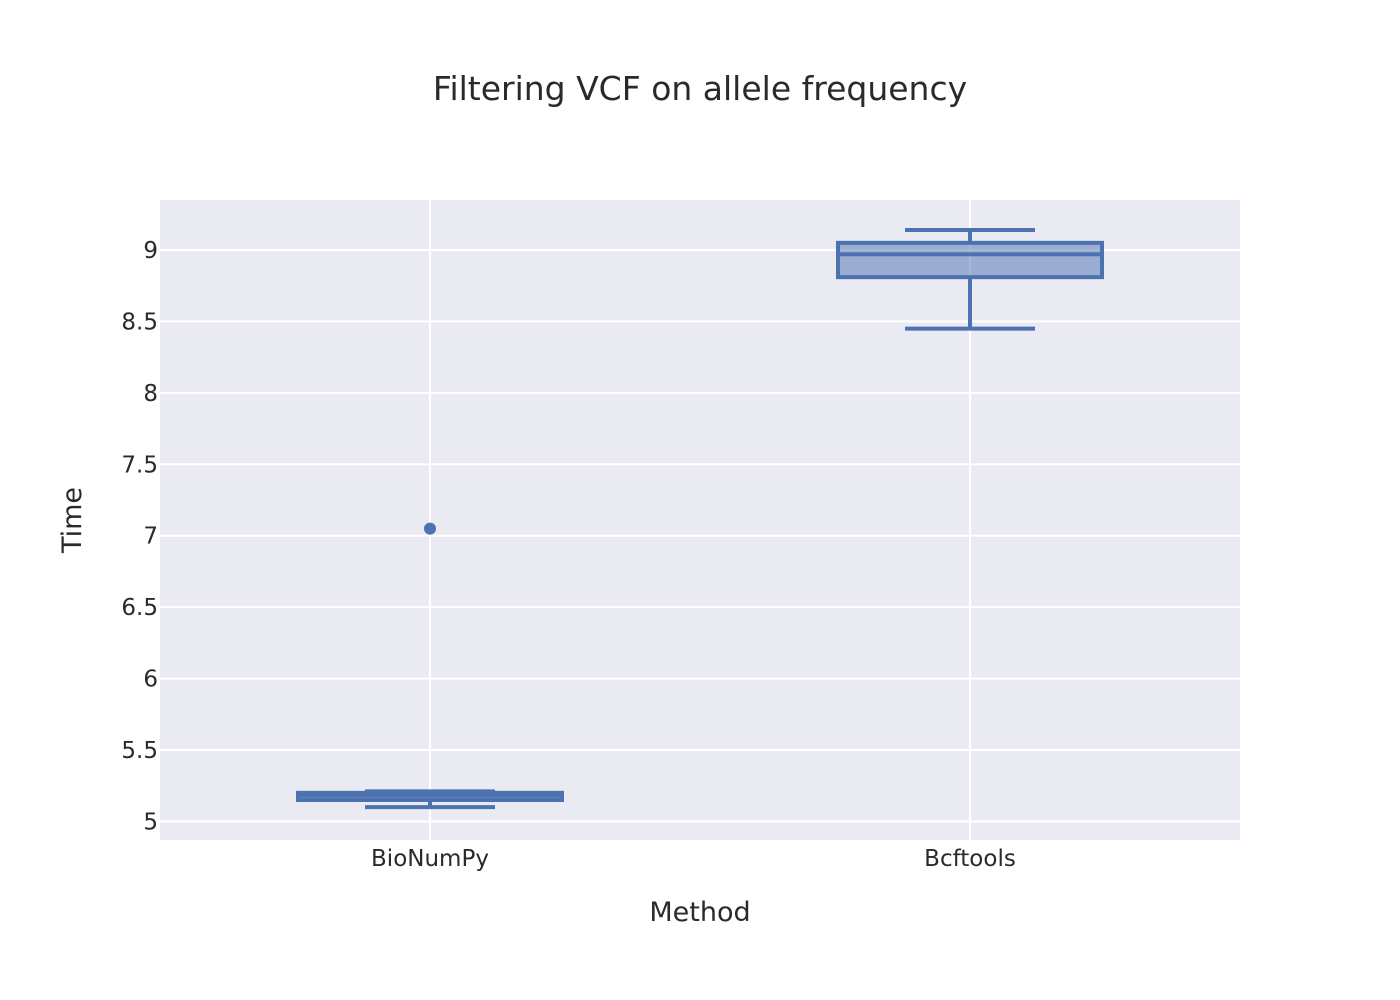 The width and height of the screenshot is (1400, 1000). Describe the element at coordinates (139, 536) in the screenshot. I see `y-tick-labels: 5 5.5 6 6.5 7 7.5 8 8.5 9` at that location.